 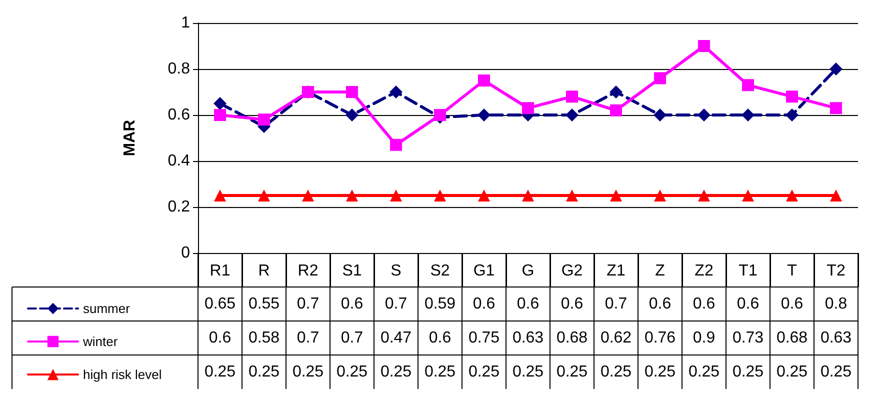 I want to click on x-tick-label: S2, so click(x=440, y=271).